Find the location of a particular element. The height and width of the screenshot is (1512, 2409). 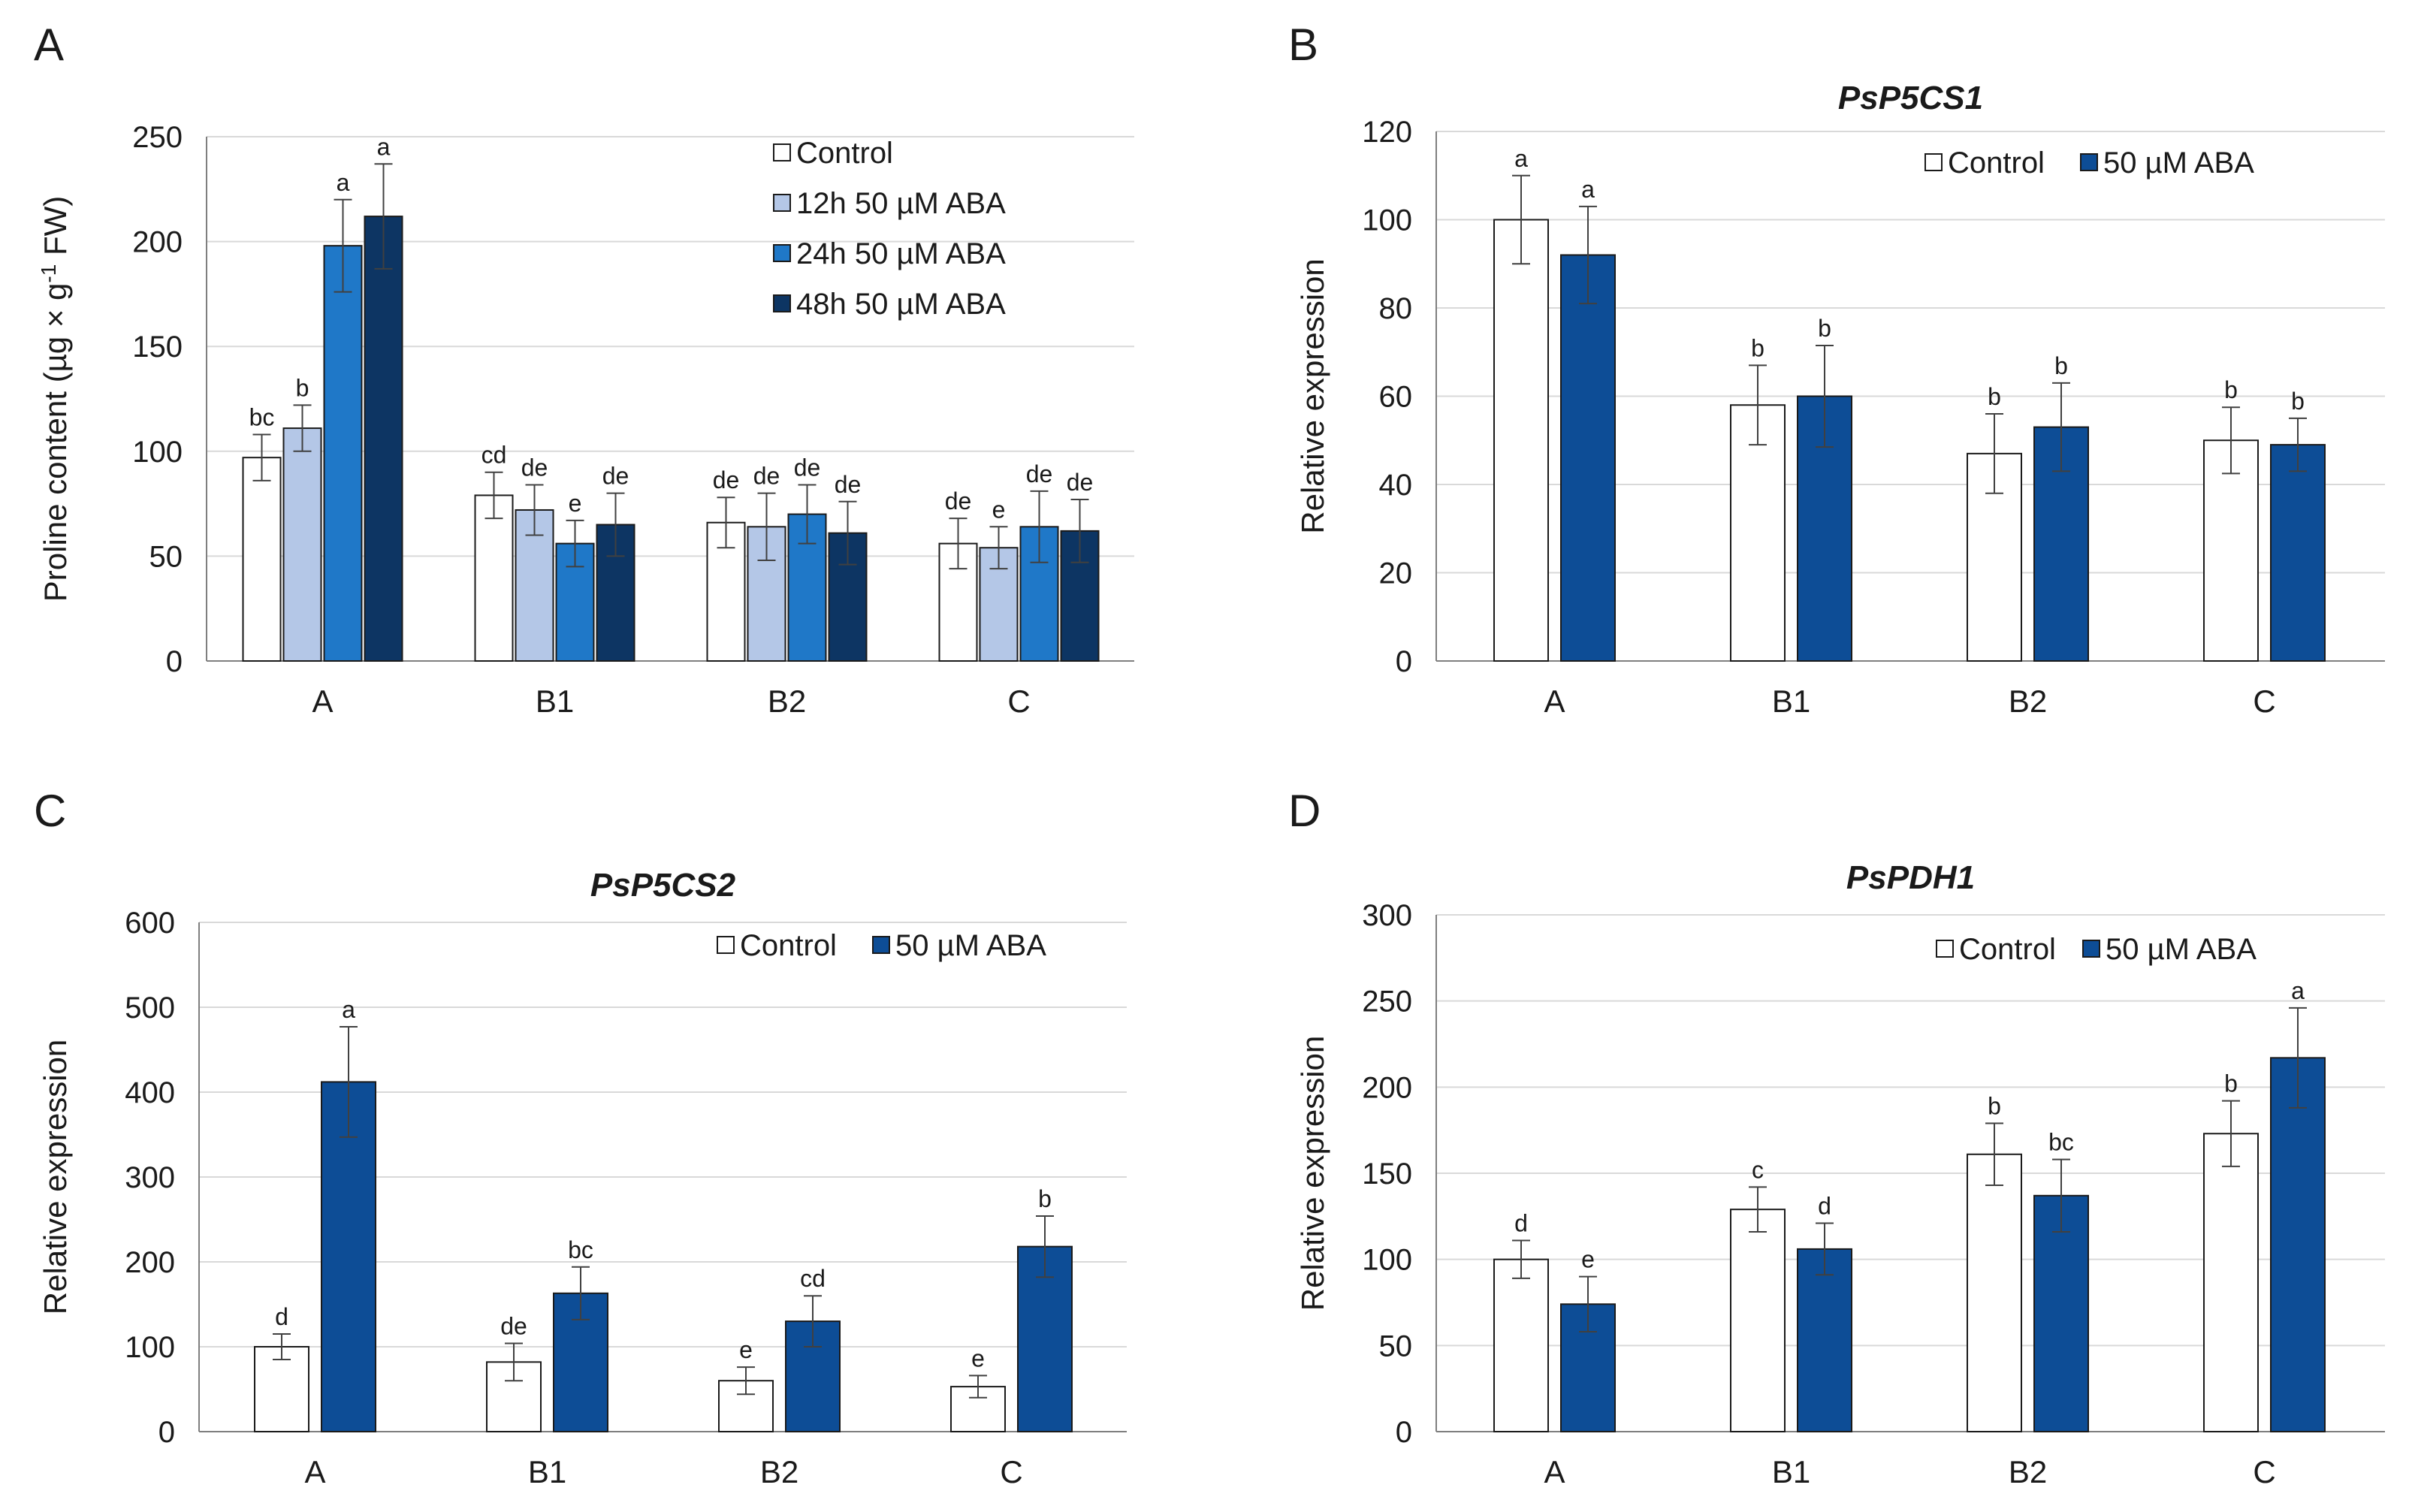

panel-letter: D is located at coordinates (1304, 811).